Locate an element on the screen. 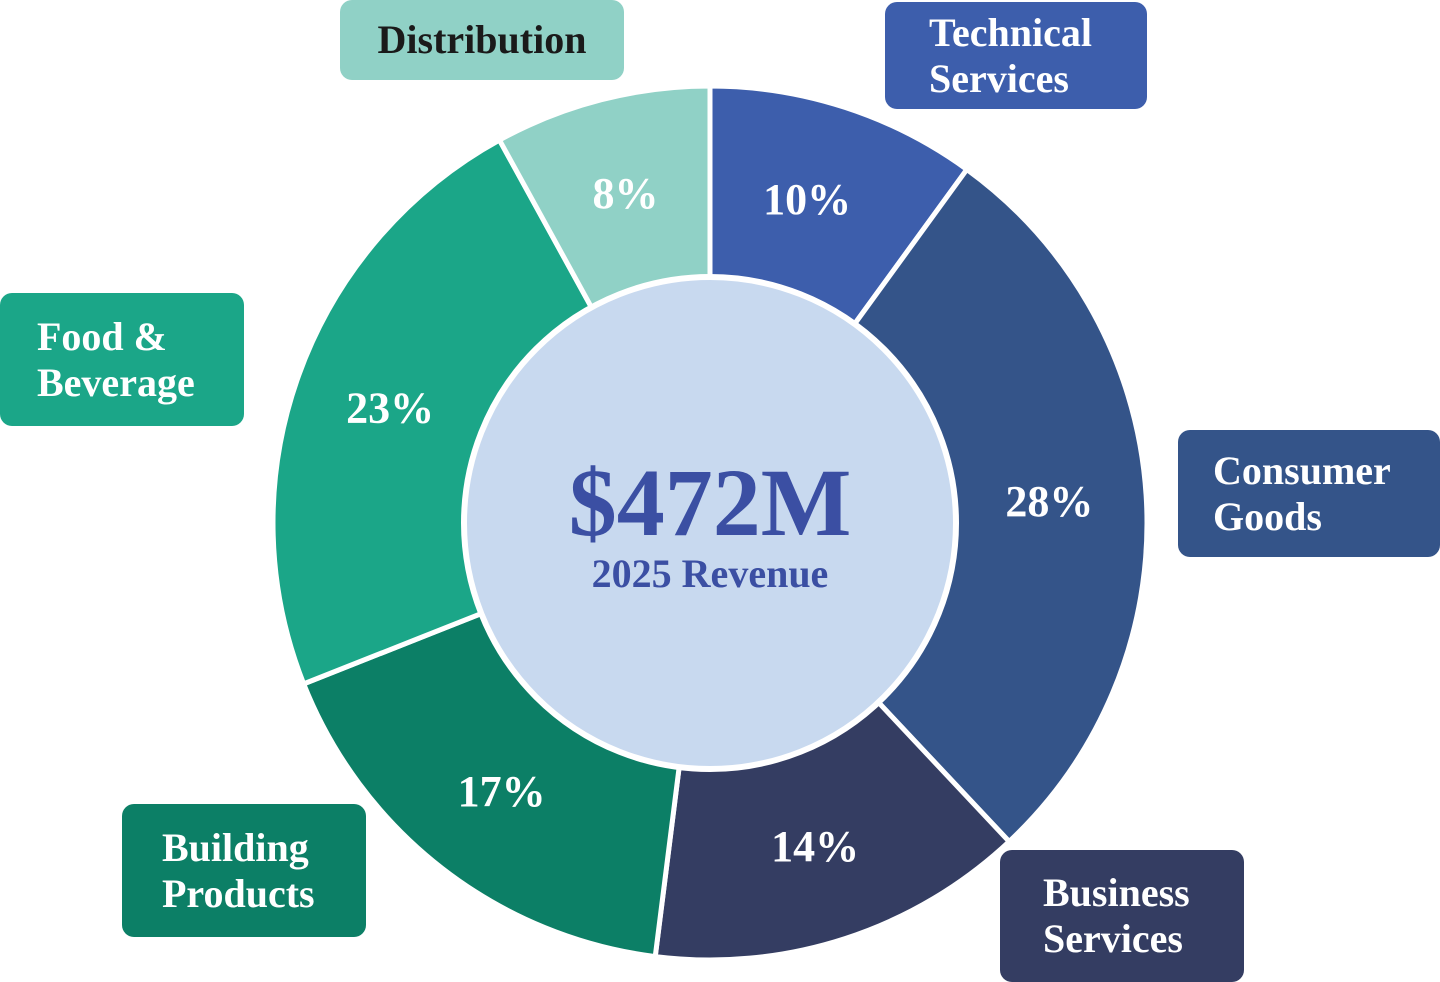  callout-label-line: Consumer is located at coordinates (1302, 470).